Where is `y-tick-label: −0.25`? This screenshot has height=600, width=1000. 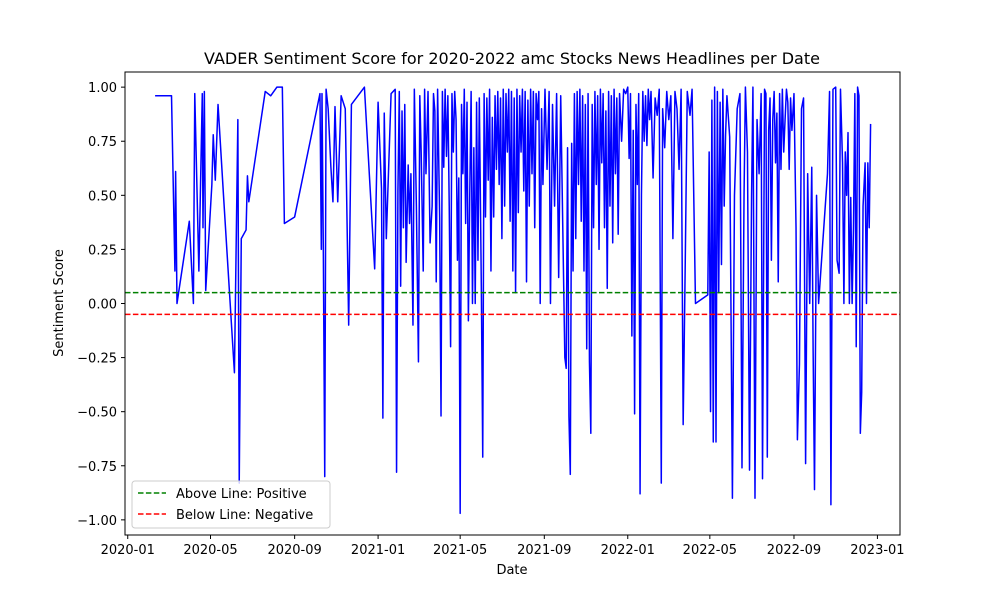 y-tick-label: −0.25 is located at coordinates (97, 359).